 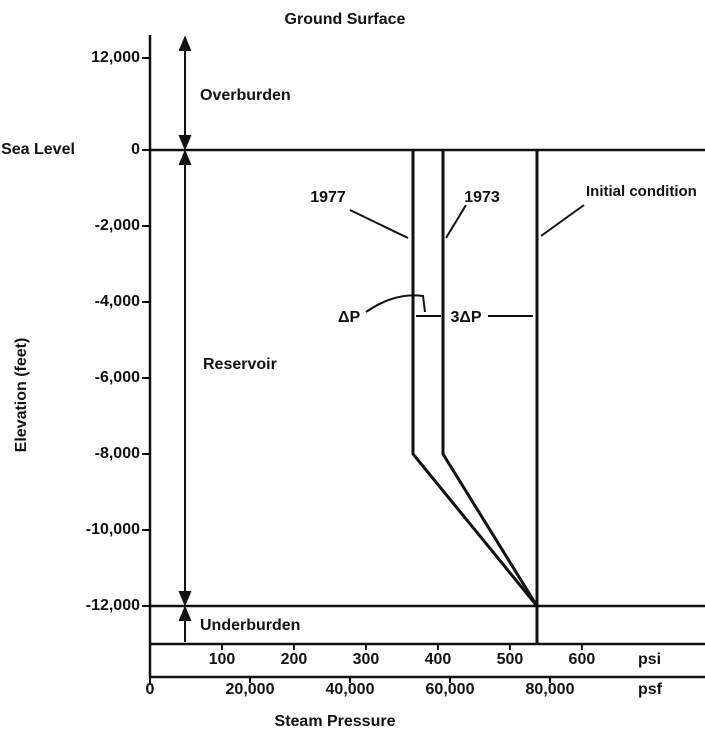 What do you see at coordinates (349, 317) in the screenshot?
I see `annotation: ΔP` at bounding box center [349, 317].